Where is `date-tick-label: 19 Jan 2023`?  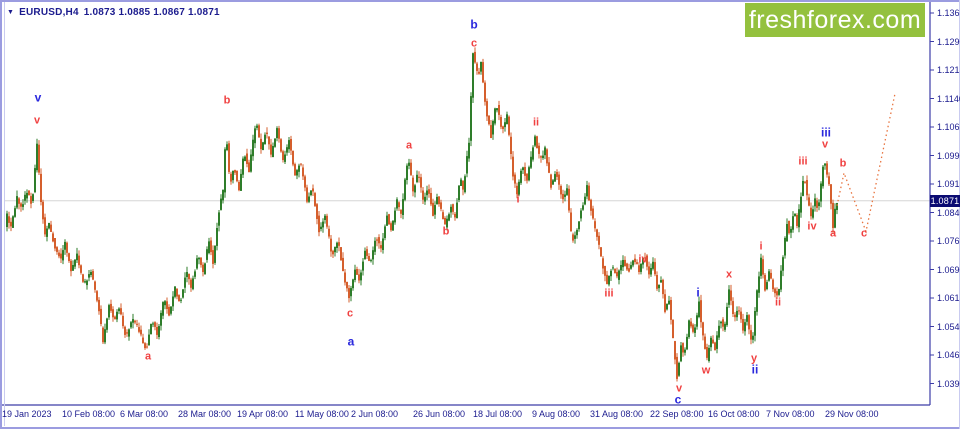
date-tick-label: 19 Jan 2023 is located at coordinates (27, 414).